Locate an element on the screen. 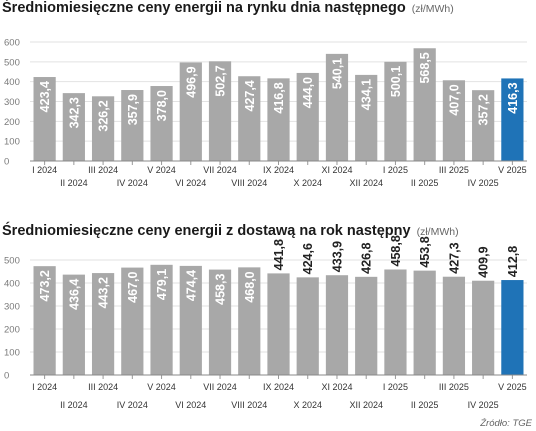 The width and height of the screenshot is (536, 431). bar-value-label: 444,0 is located at coordinates (308, 92).